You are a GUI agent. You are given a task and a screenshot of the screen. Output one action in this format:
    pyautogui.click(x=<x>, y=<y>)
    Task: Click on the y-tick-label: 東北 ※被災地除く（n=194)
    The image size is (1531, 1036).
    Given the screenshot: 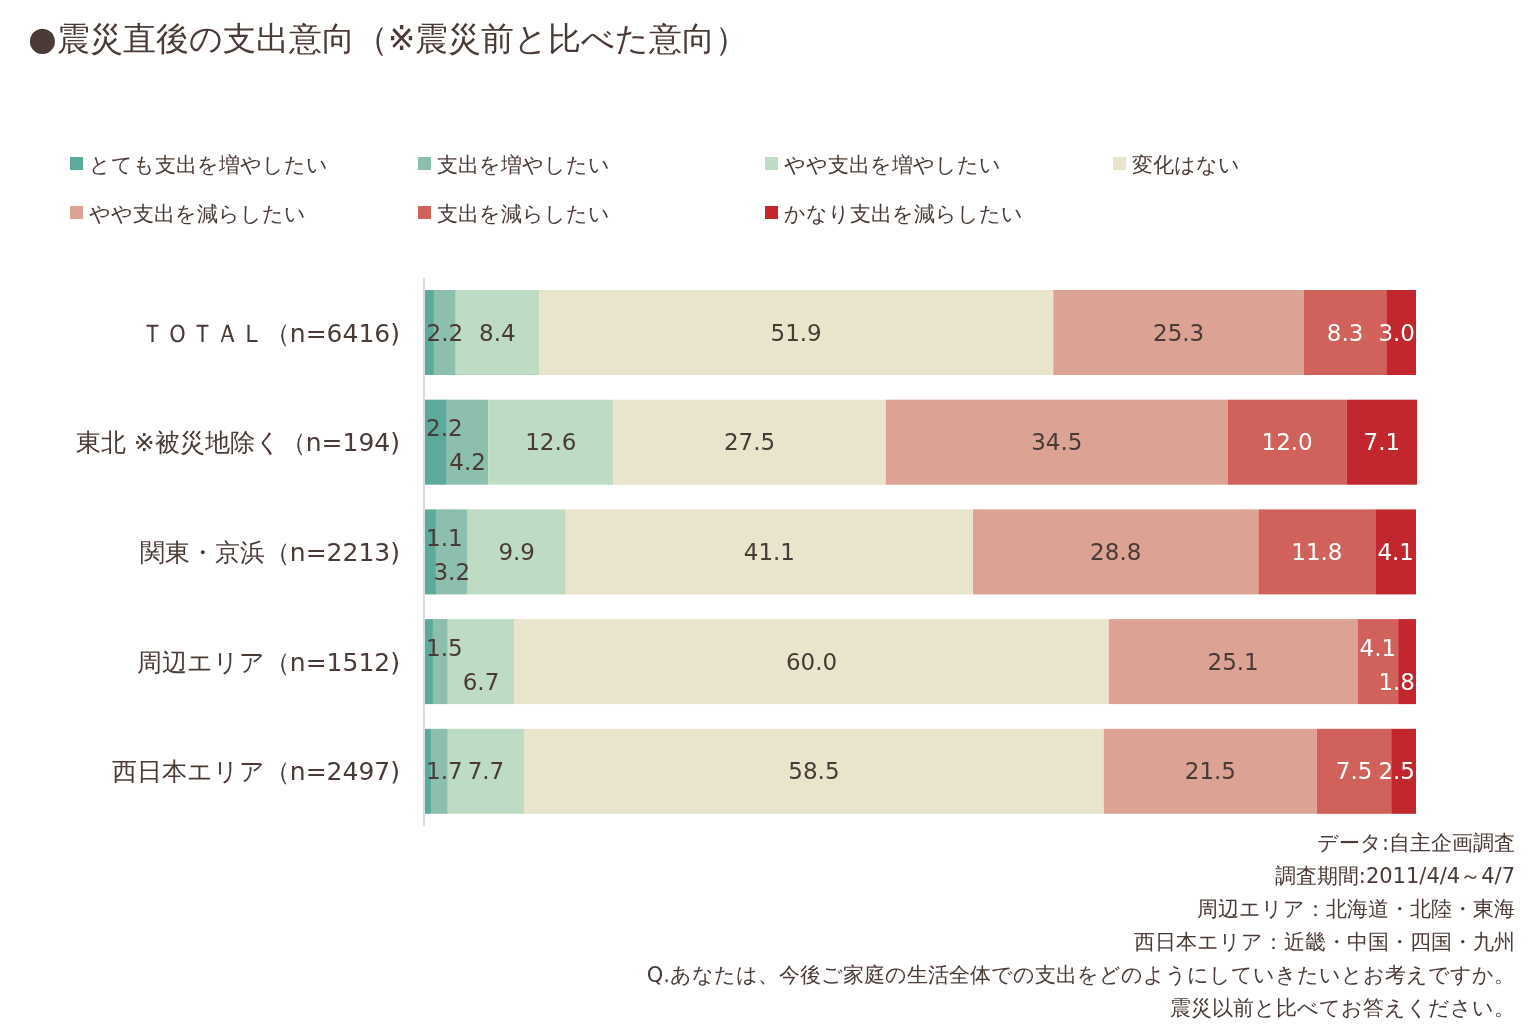 What is the action you would take?
    pyautogui.click(x=237, y=443)
    